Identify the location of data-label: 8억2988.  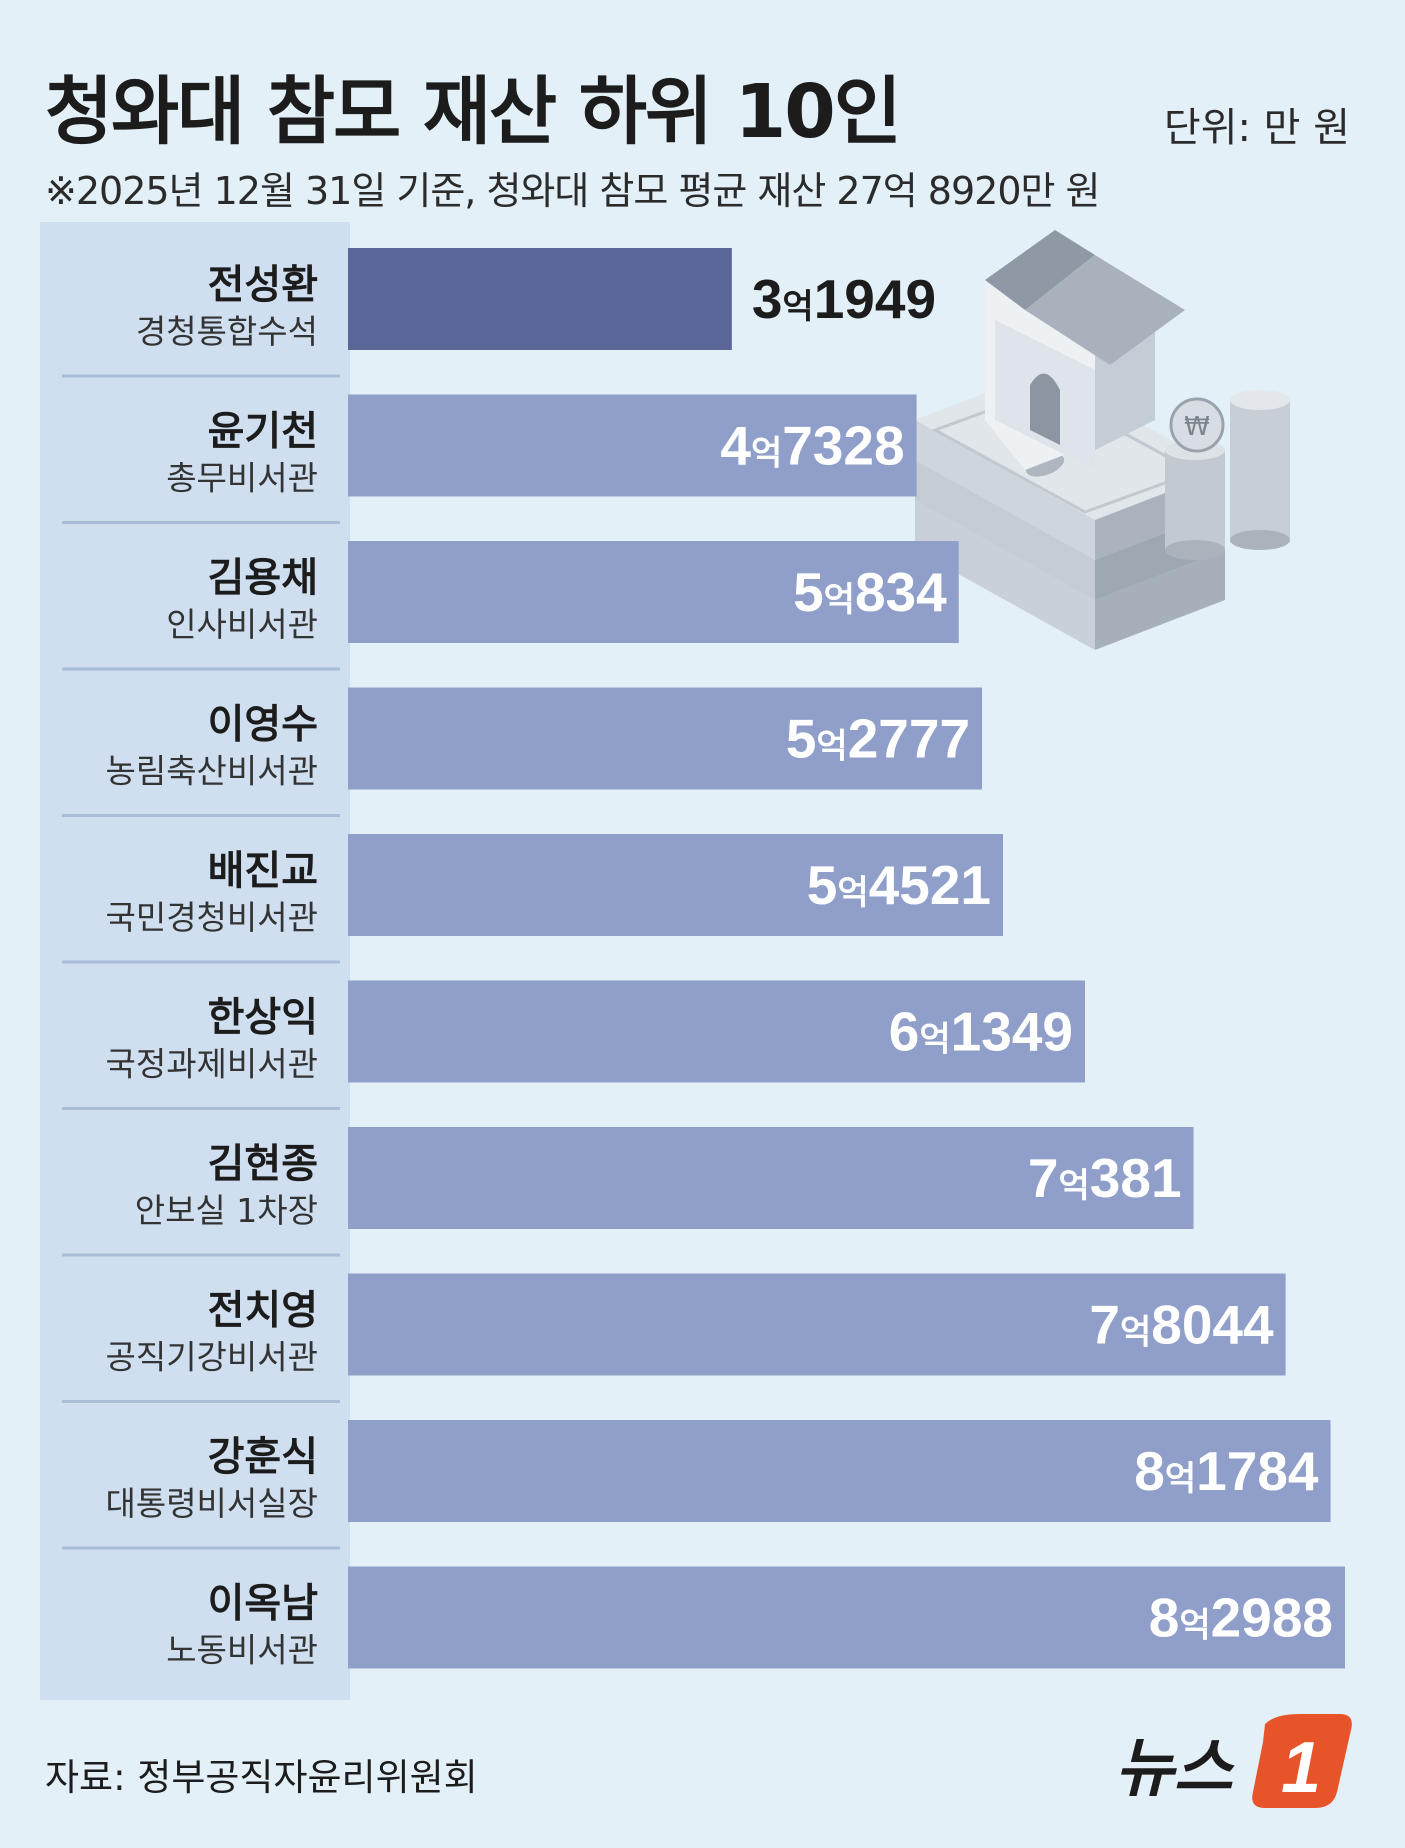
(1241, 1618).